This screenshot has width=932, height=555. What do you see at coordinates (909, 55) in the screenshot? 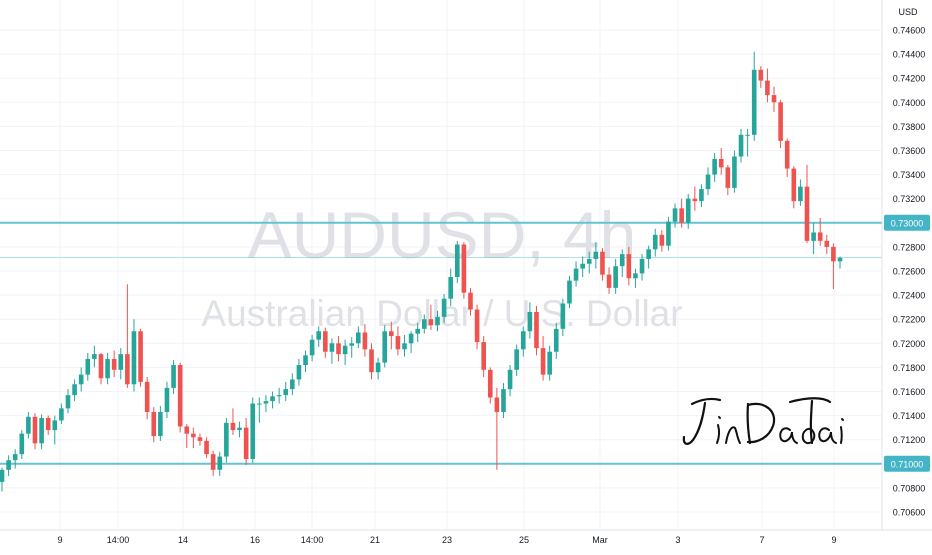
I see `y-tick-label: 0.74400` at bounding box center [909, 55].